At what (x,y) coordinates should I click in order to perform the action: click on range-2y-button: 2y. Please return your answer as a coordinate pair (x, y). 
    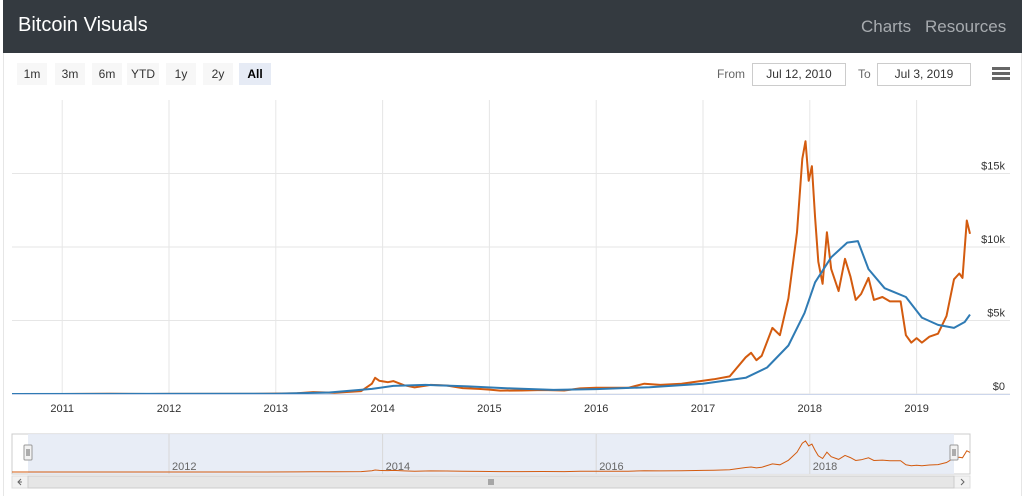
    Looking at the image, I should click on (218, 74).